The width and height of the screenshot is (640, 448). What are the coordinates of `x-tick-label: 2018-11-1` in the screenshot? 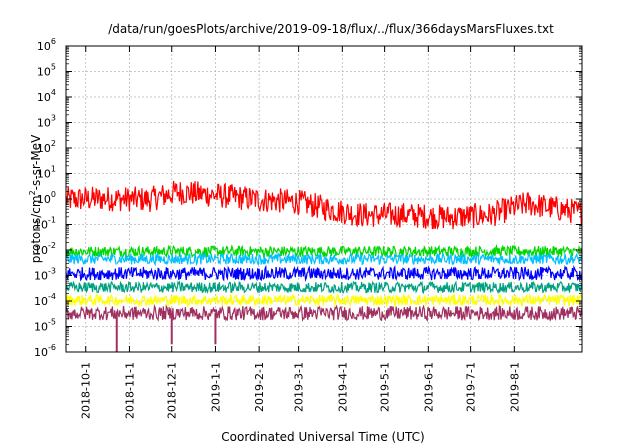 It's located at (129, 390).